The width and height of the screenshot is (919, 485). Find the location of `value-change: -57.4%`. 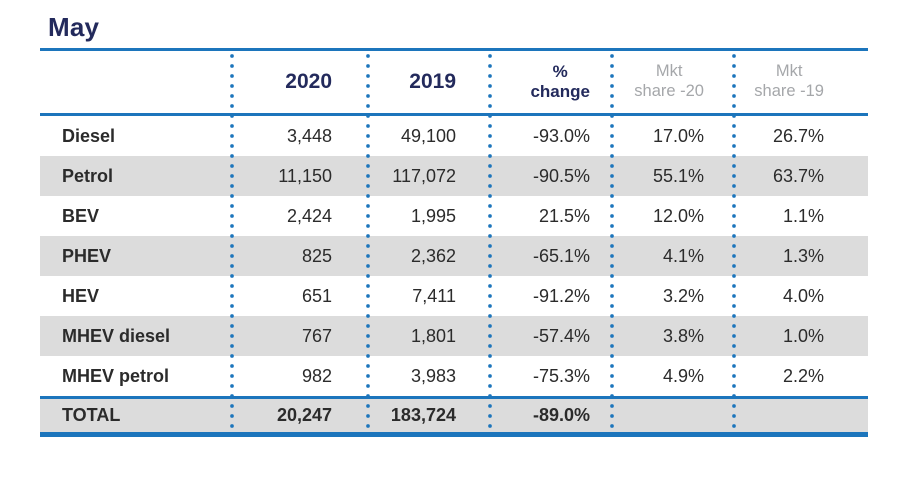

value-change: -57.4% is located at coordinates (561, 335).